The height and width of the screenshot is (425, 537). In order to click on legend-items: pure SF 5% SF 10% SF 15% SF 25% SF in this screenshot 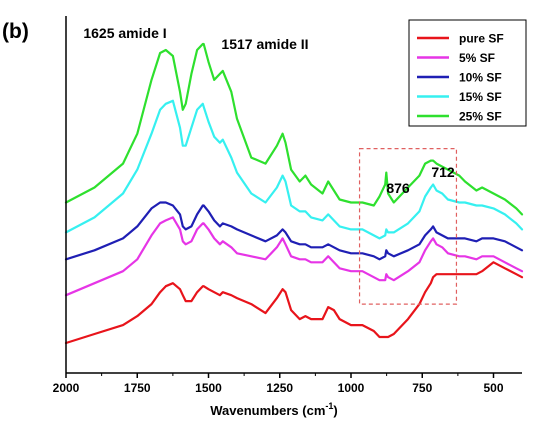, I will do `click(460, 78)`.